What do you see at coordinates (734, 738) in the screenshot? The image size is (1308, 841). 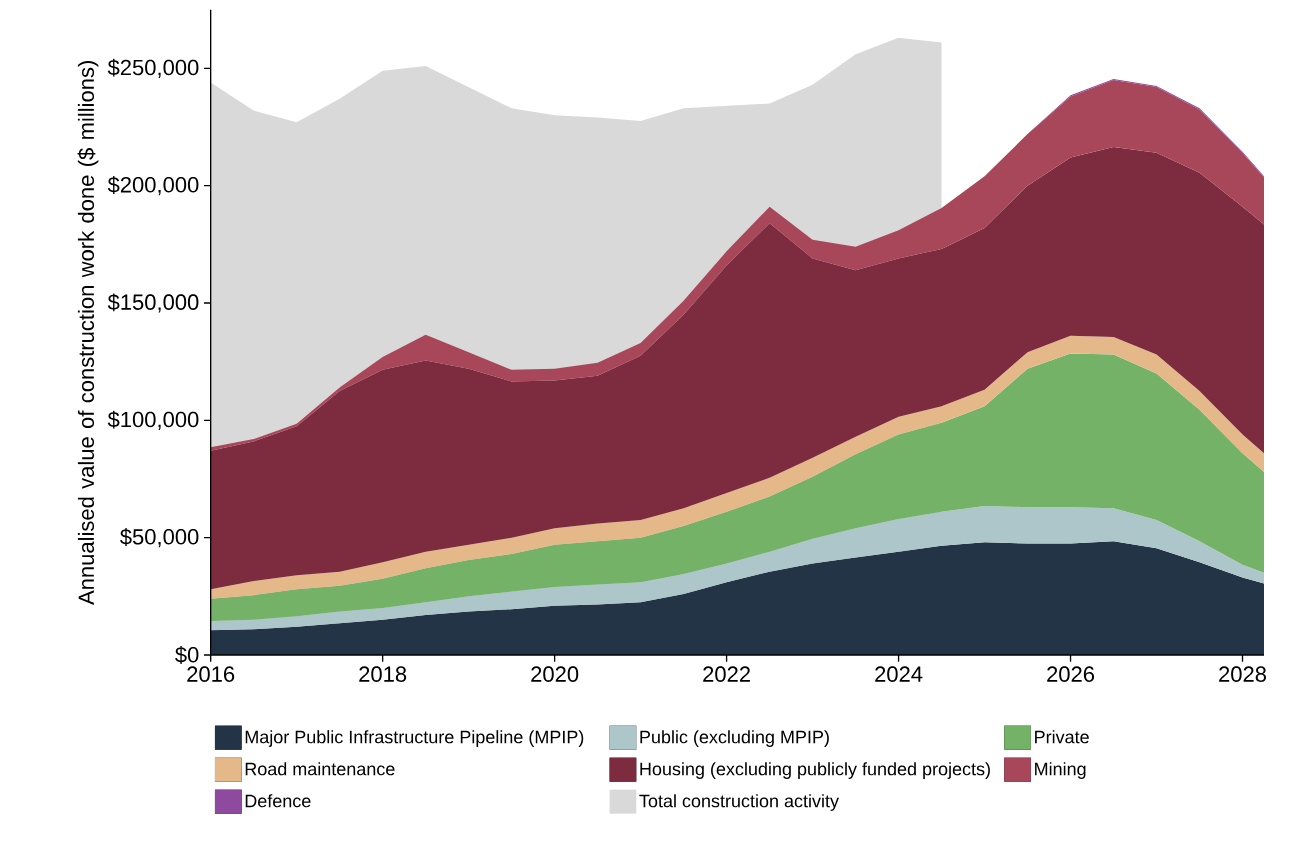 I see `legend-label: Public (excluding MPIP)` at bounding box center [734, 738].